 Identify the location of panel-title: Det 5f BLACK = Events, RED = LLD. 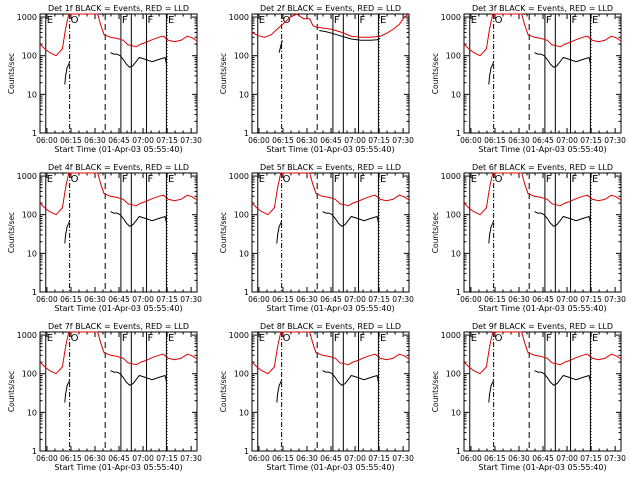
(330, 167).